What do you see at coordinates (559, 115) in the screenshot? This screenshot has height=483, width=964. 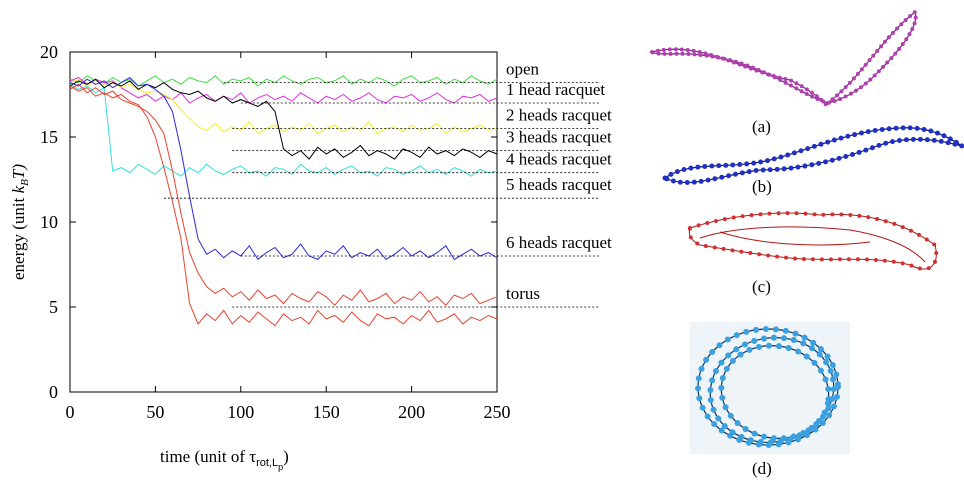 I see `annotation-label: 2 heads racquet` at bounding box center [559, 115].